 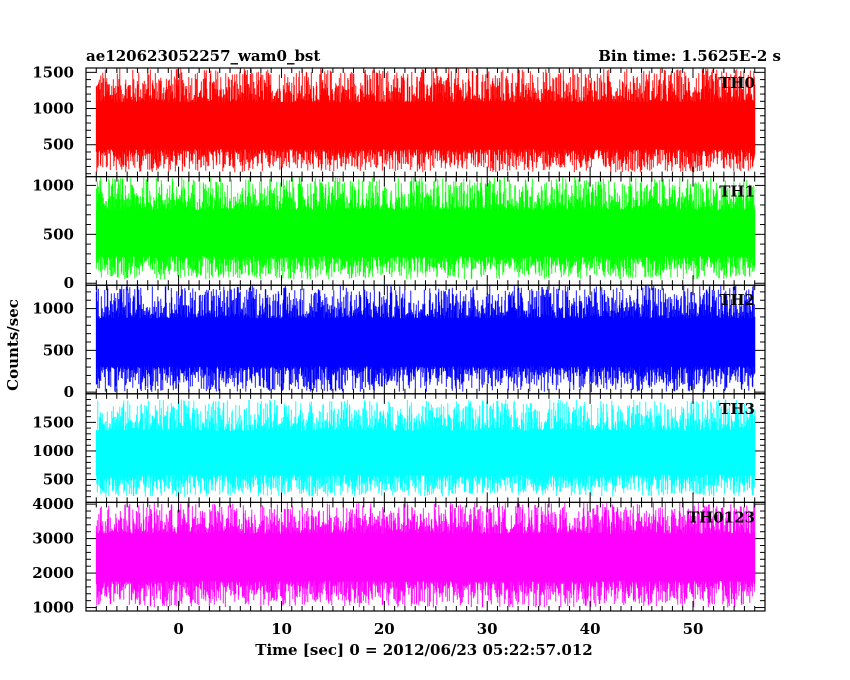 What do you see at coordinates (53, 504) in the screenshot?
I see `y-tick-label: 4000` at bounding box center [53, 504].